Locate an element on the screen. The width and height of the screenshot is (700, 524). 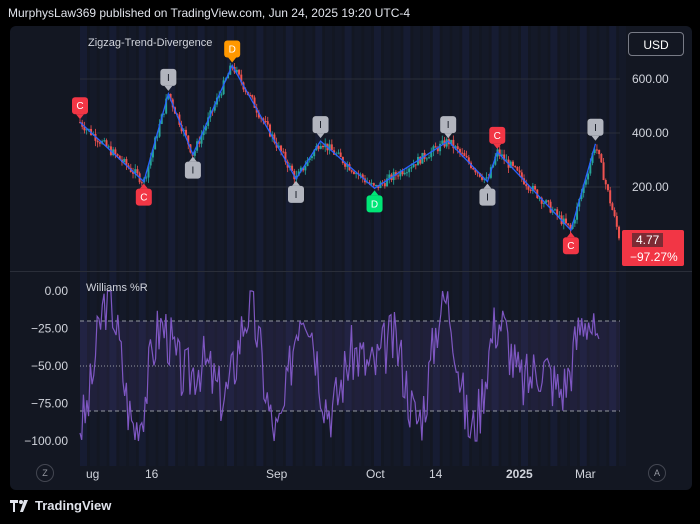
time-axis-label: Oct is located at coordinates (375, 474).